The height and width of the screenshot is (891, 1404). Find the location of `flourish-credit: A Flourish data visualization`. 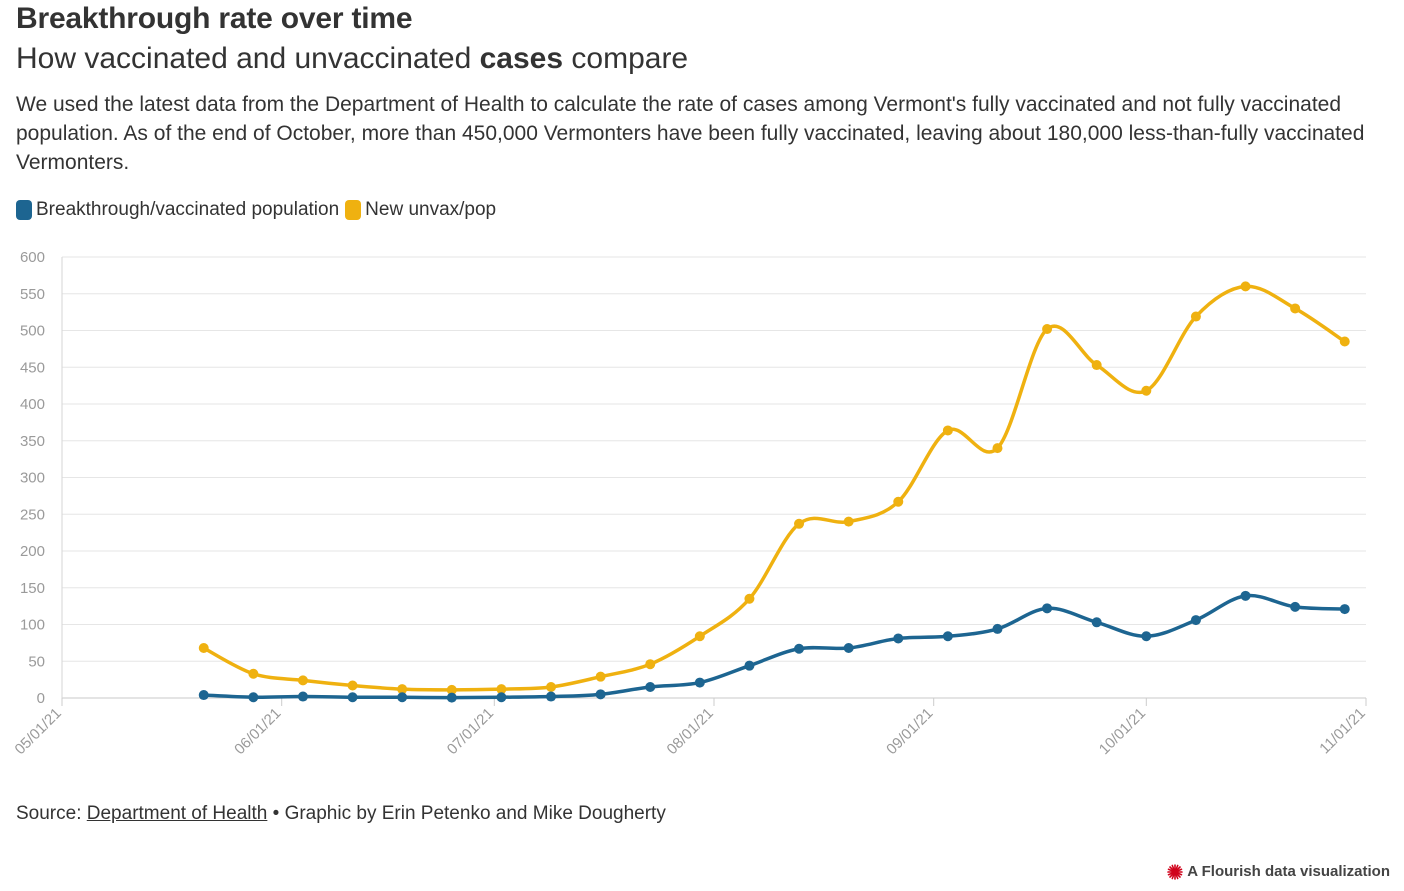

flourish-credit: A Flourish data visualization is located at coordinates (1278, 871).